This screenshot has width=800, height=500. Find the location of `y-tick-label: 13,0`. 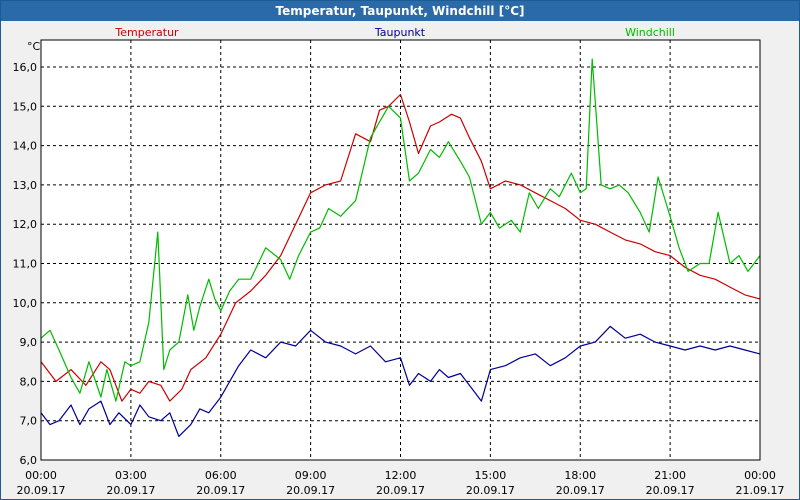

y-tick-label: 13,0 is located at coordinates (25, 185).